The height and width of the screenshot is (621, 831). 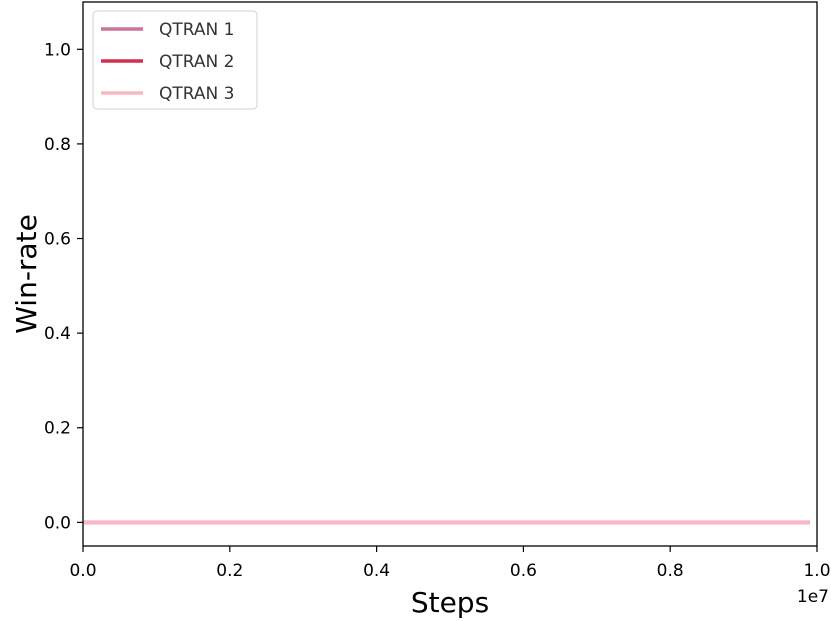 What do you see at coordinates (450, 563) in the screenshot?
I see `x-axis: 0.0 0.2 0.4 0.6 0.8 1.0` at bounding box center [450, 563].